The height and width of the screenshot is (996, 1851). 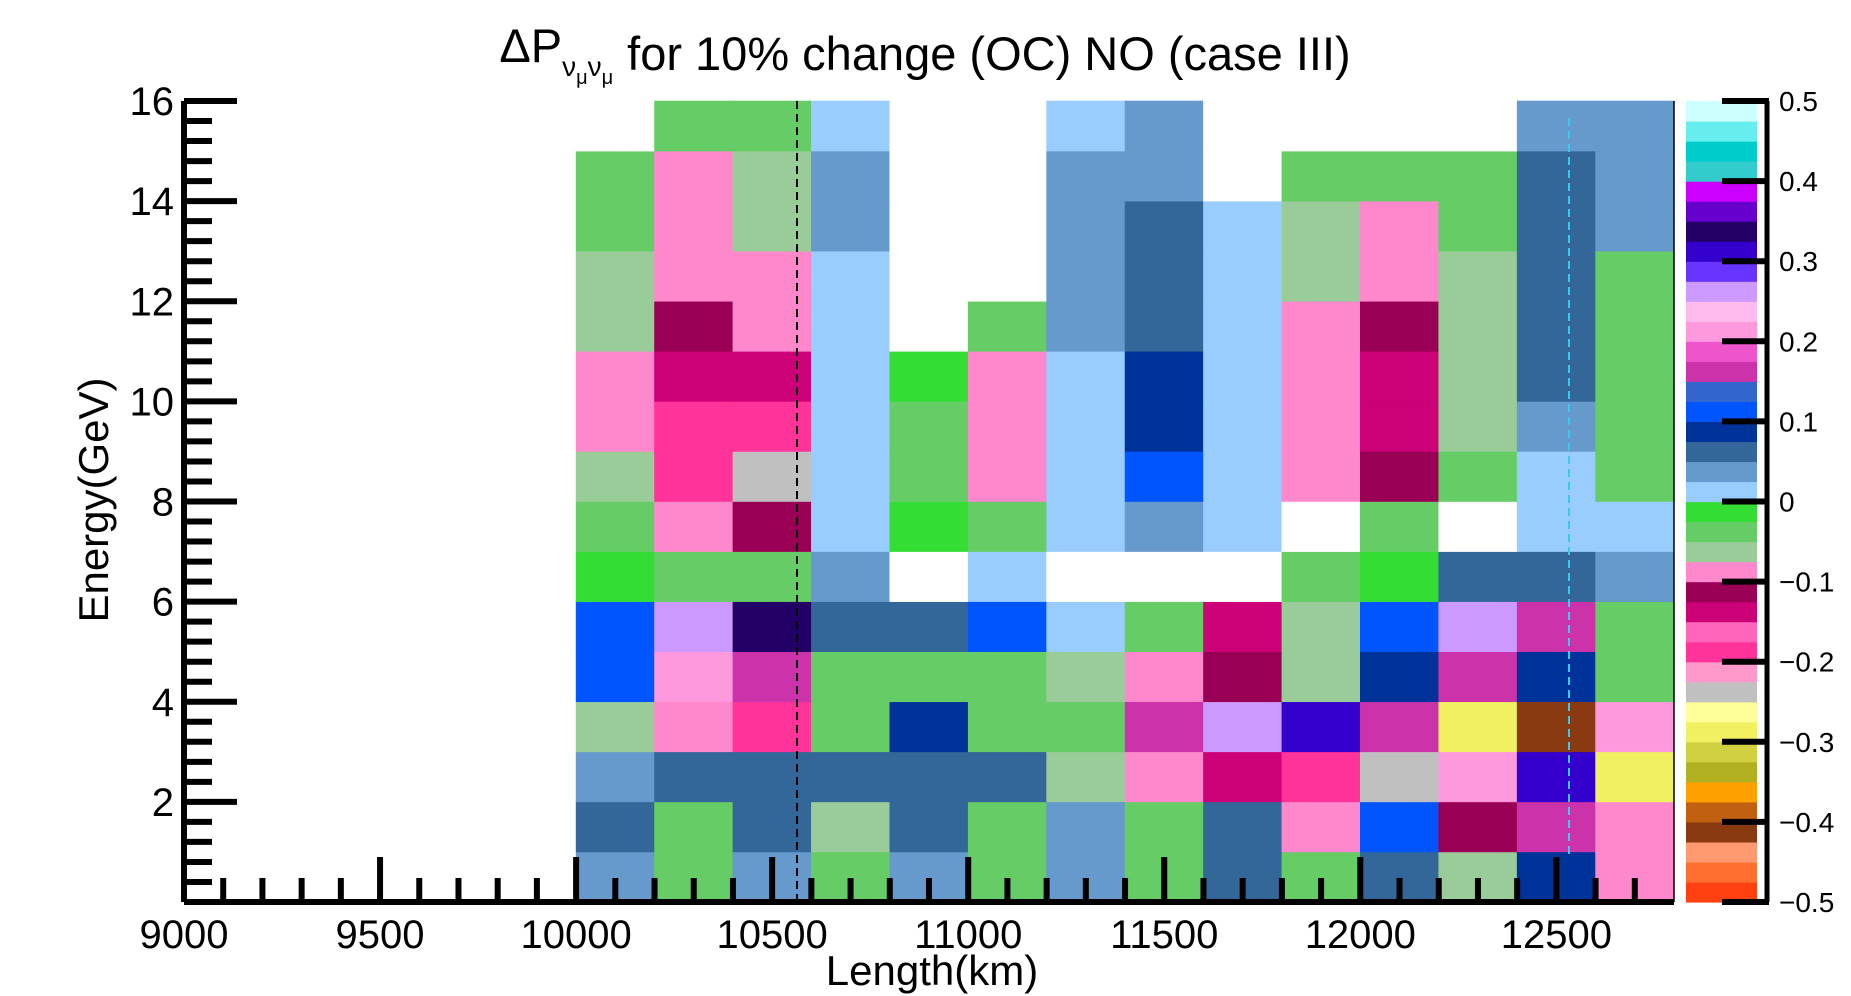 What do you see at coordinates (1806, 902) in the screenshot?
I see `colorbar-tick-label: −0.5` at bounding box center [1806, 902].